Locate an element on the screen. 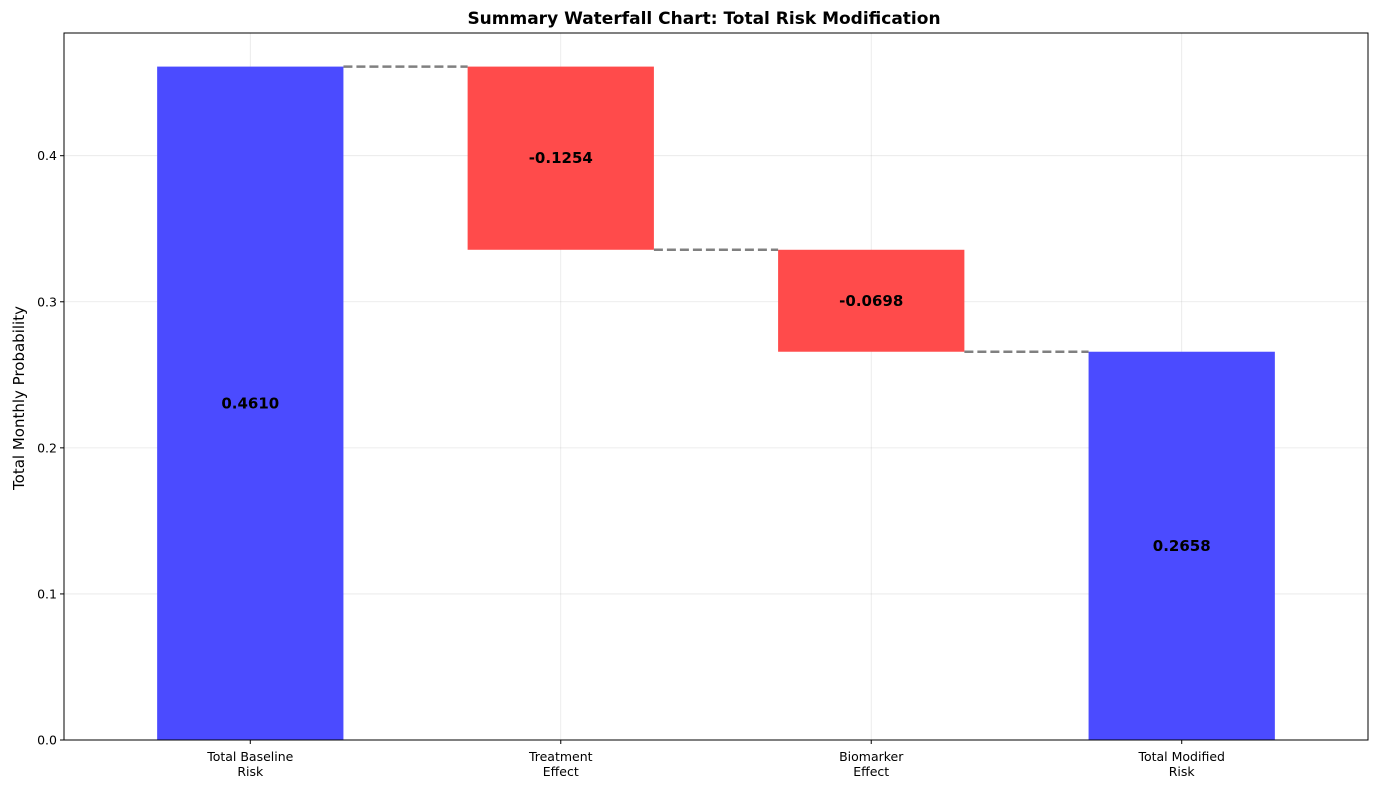 This screenshot has width=1389, height=790. bar-value-label: 0.2658 is located at coordinates (1182, 546).